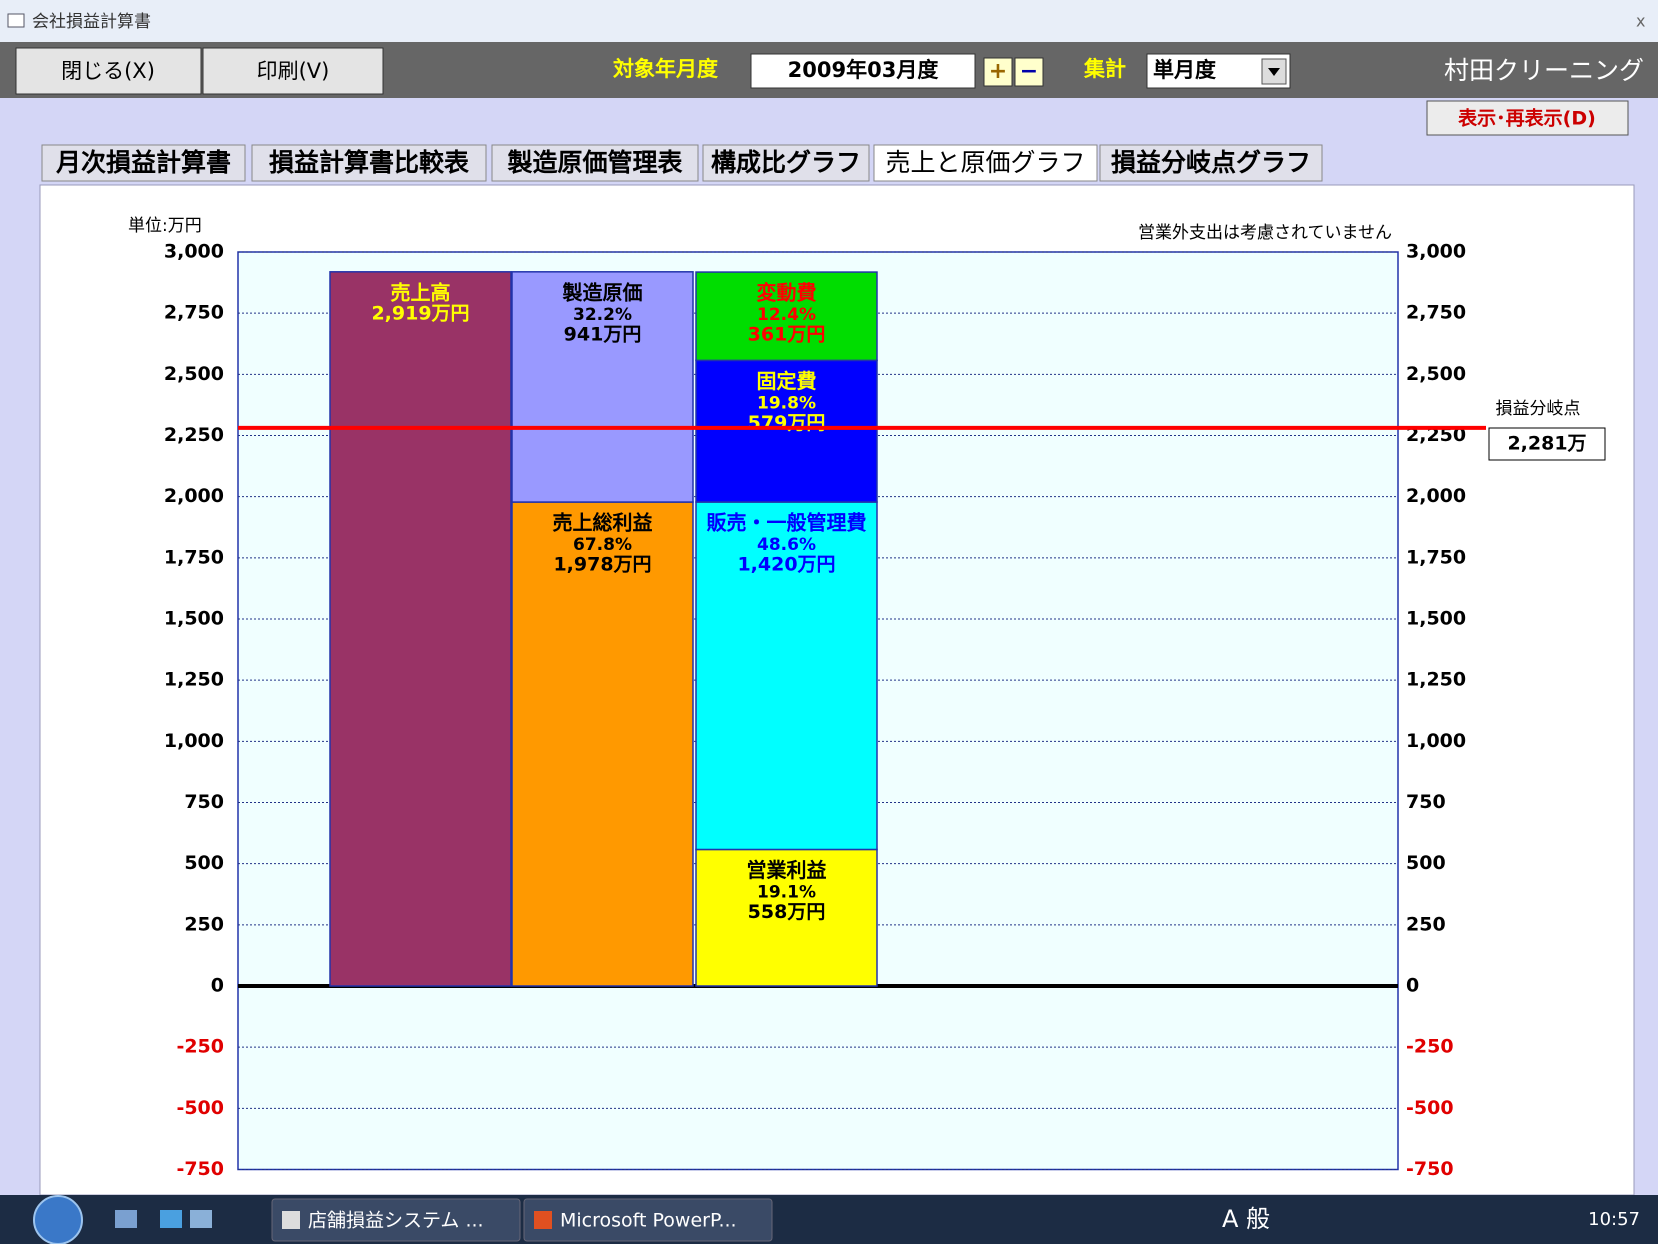 This screenshot has width=1658, height=1244. I want to click on segment-percent: 12.4%, so click(786, 315).